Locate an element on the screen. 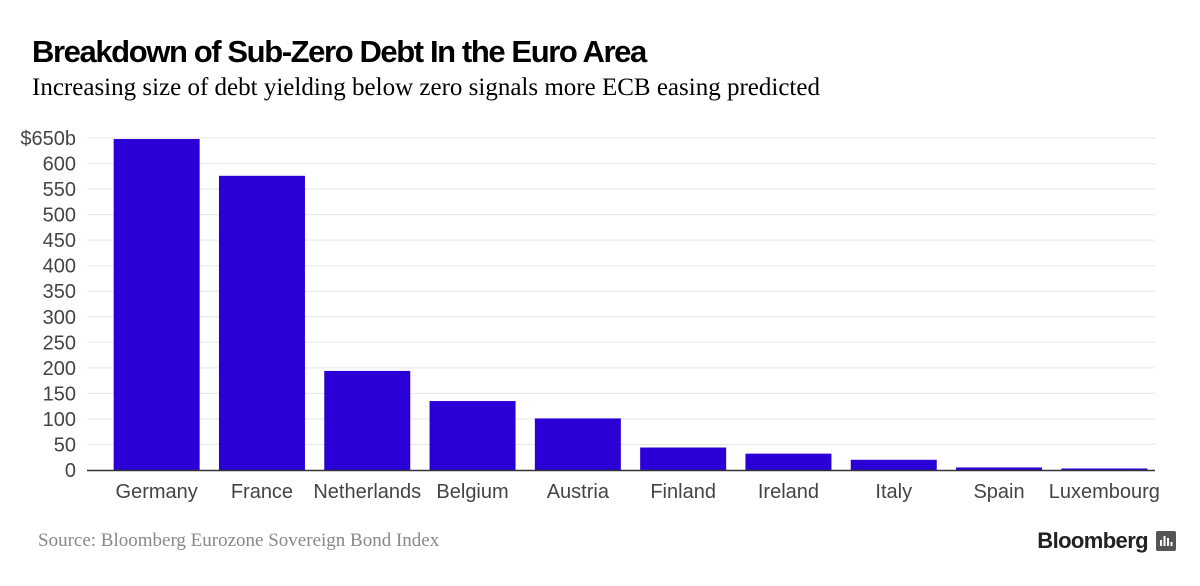  bar-netherlands is located at coordinates (367, 420).